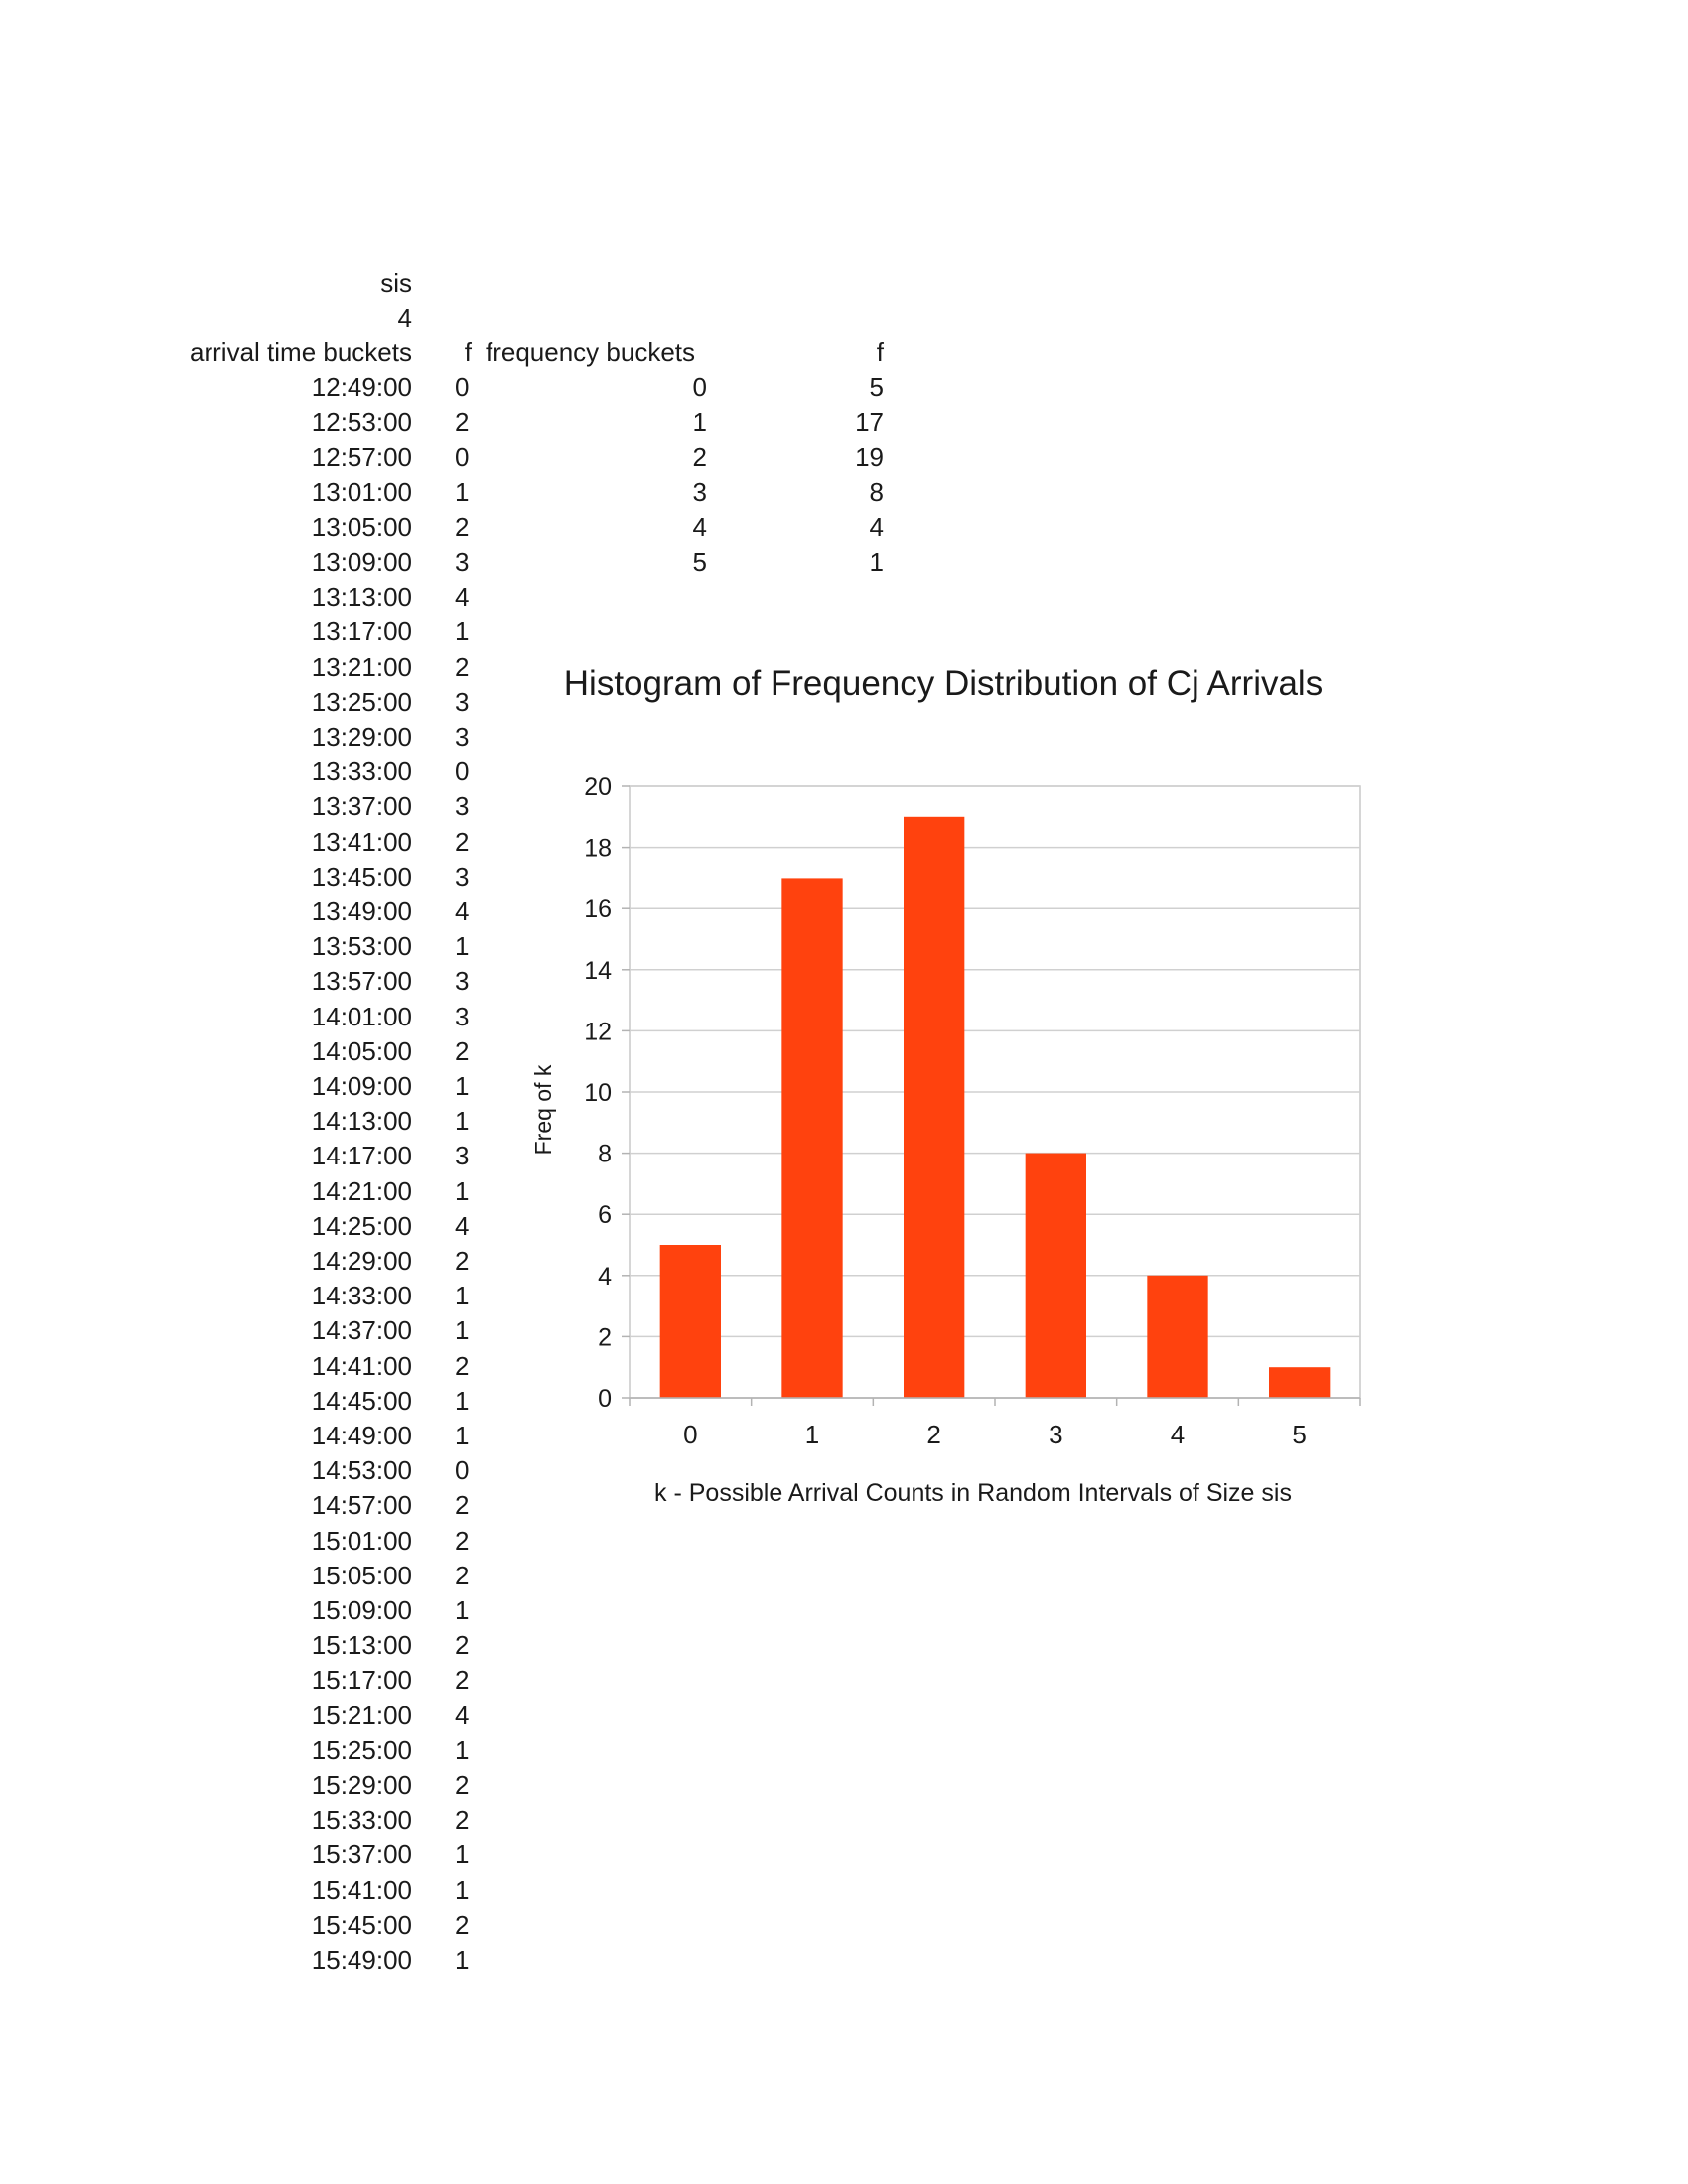 The width and height of the screenshot is (1688, 2184). I want to click on arrival-time-cell: 14:09:00, so click(361, 1086).